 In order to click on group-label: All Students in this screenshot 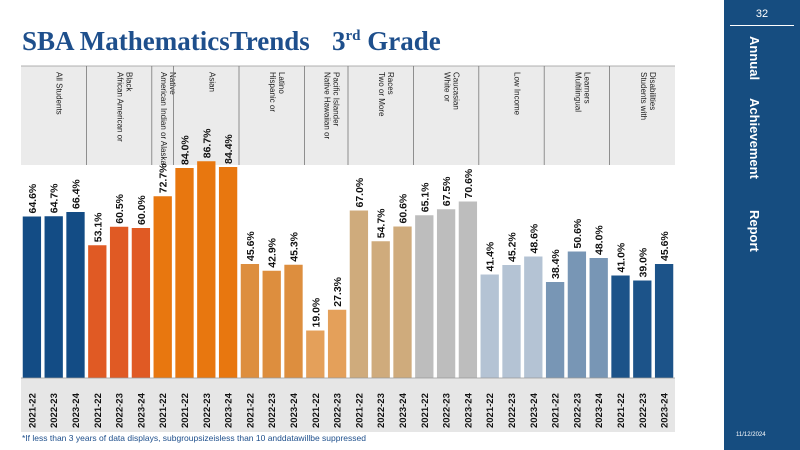, I will do `click(59, 93)`.